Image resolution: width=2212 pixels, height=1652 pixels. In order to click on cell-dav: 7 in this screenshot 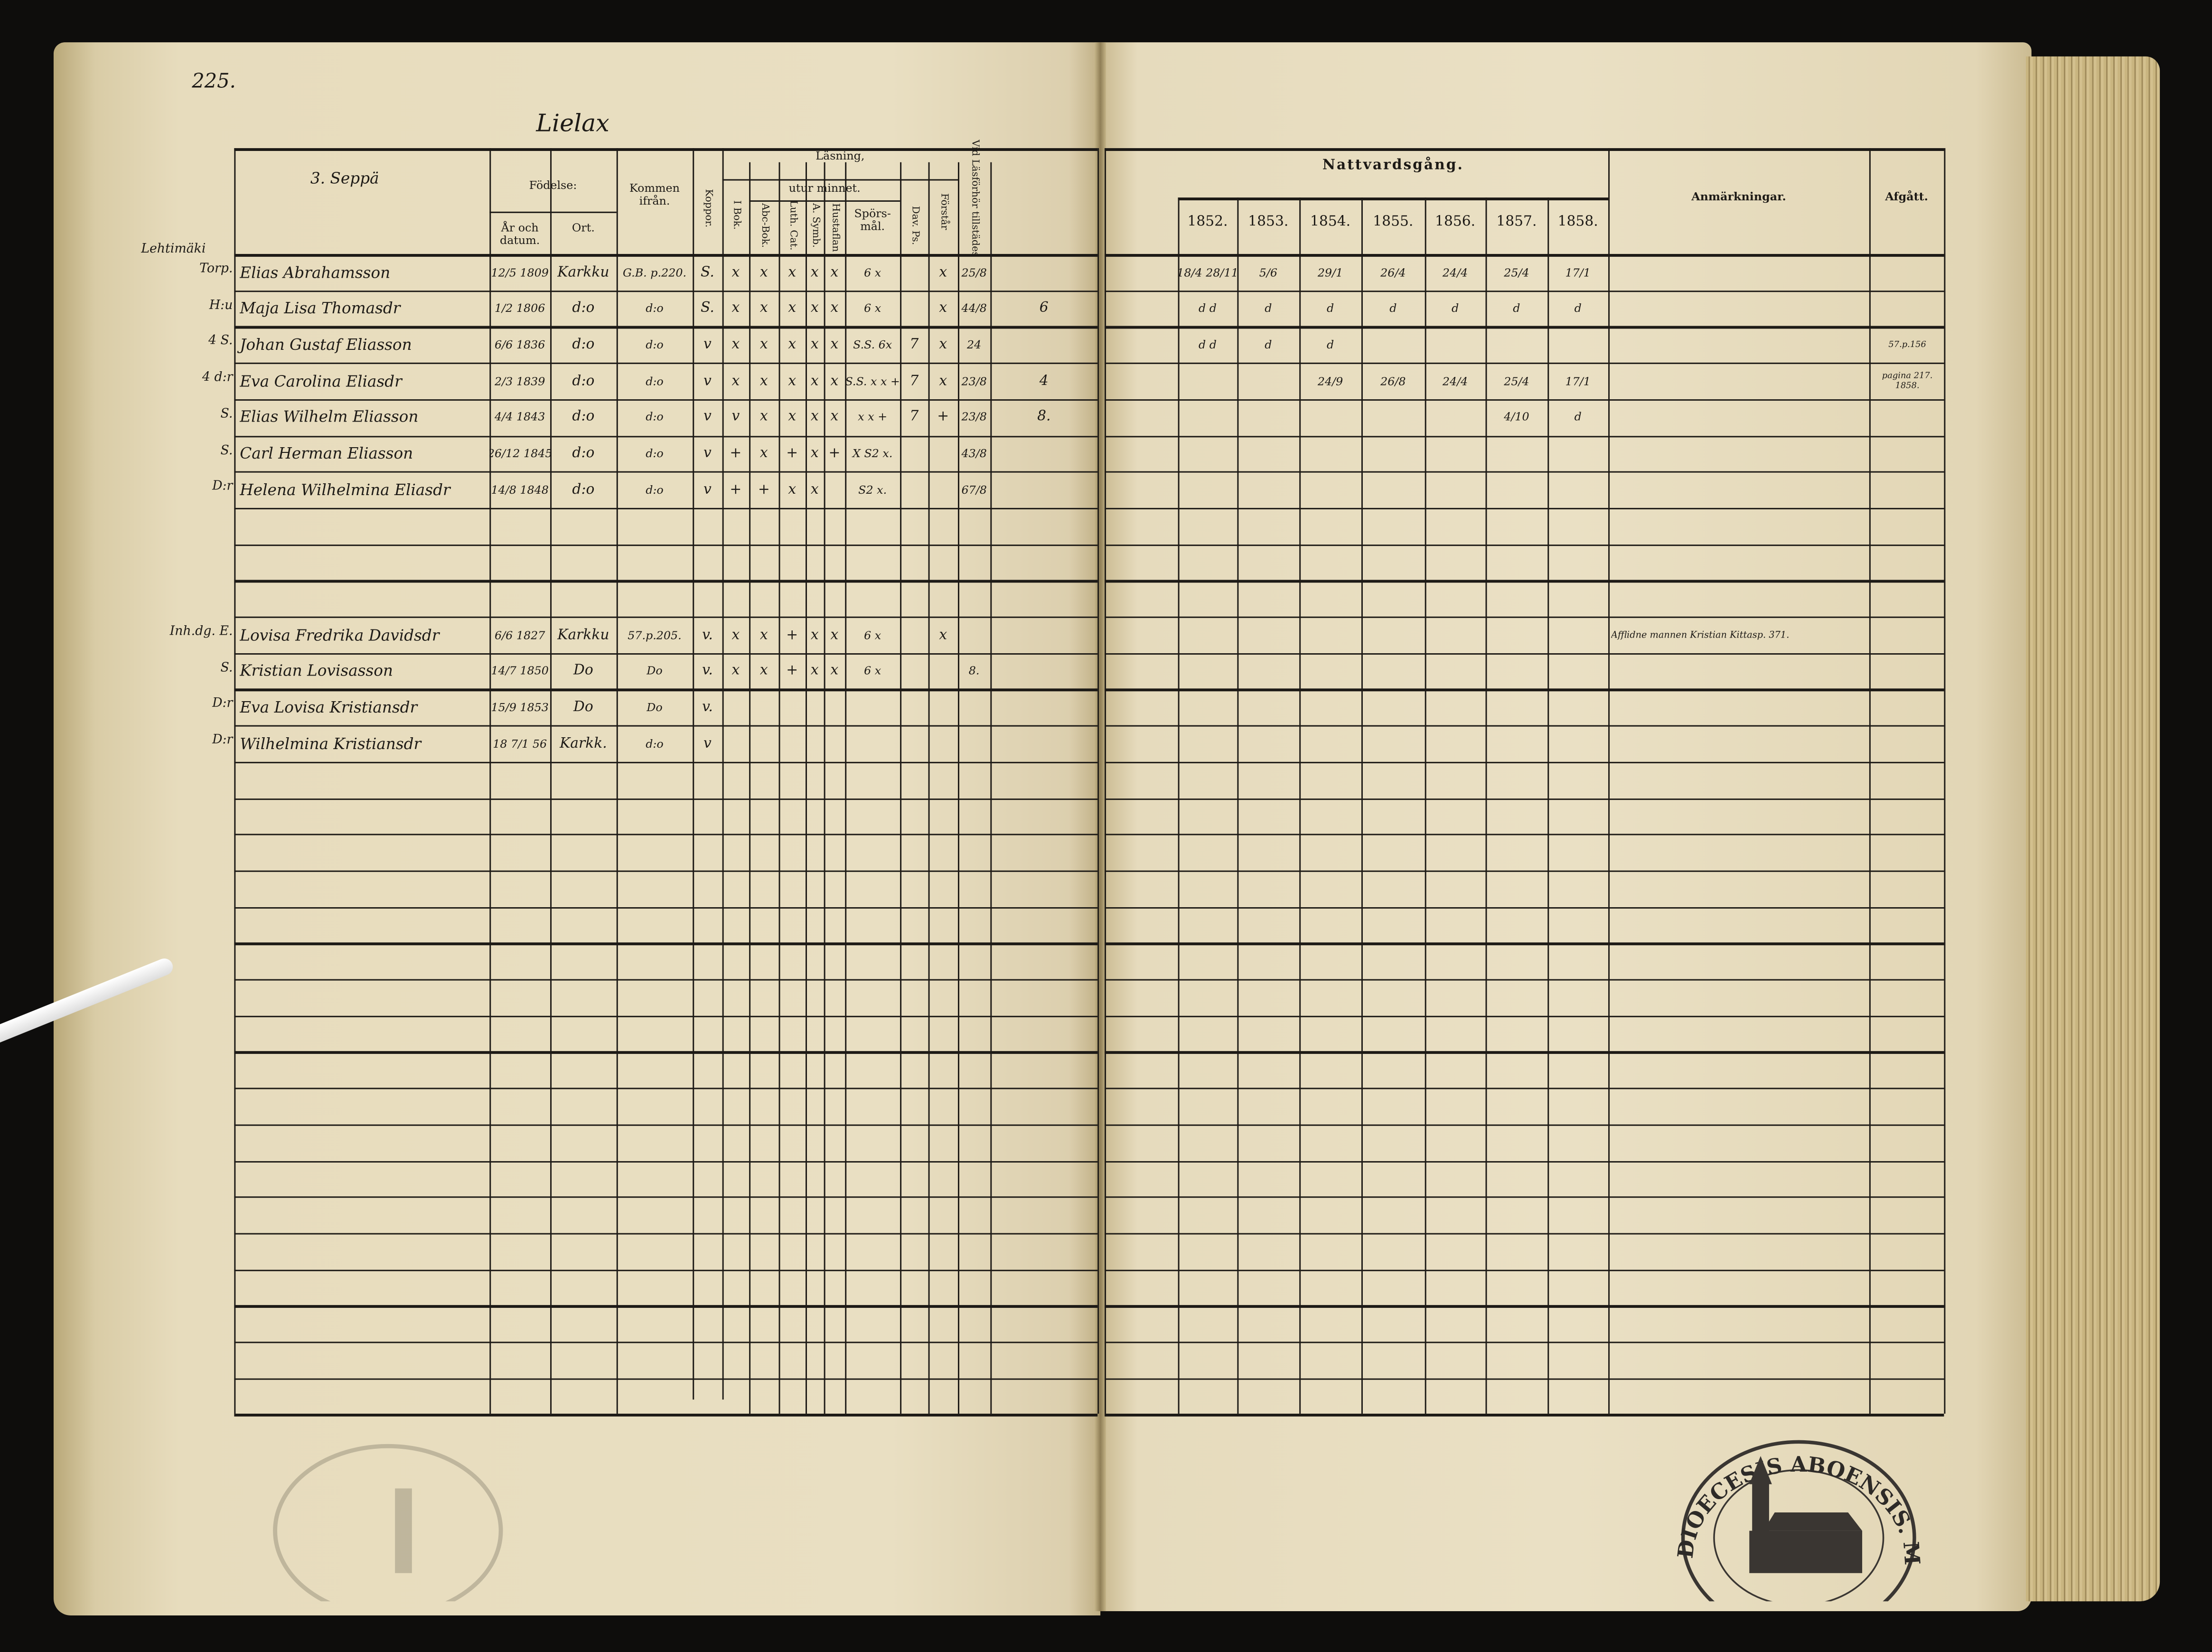, I will do `click(914, 381)`.